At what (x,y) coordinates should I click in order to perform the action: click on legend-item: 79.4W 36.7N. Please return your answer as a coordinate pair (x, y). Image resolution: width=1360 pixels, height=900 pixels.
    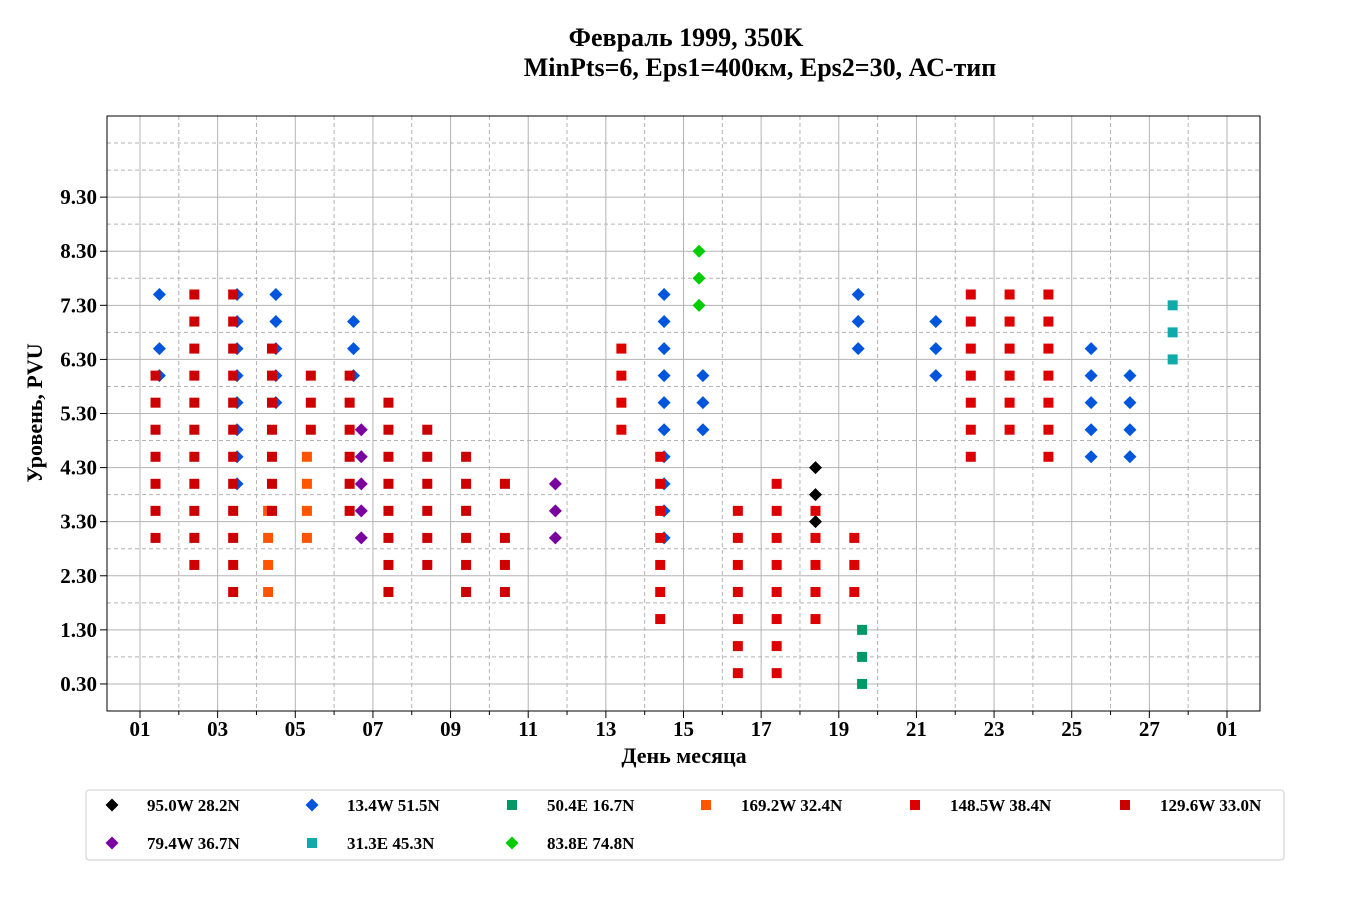
    Looking at the image, I should click on (172, 843).